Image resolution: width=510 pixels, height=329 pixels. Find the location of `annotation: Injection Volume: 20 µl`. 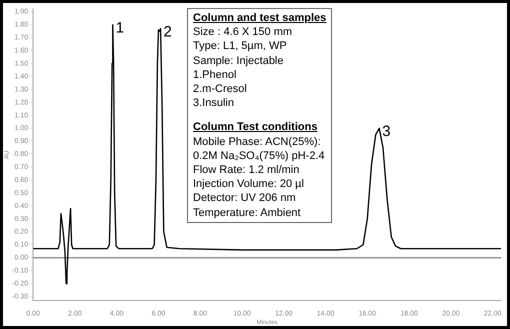

annotation: Injection Volume: 20 µl is located at coordinates (249, 184).